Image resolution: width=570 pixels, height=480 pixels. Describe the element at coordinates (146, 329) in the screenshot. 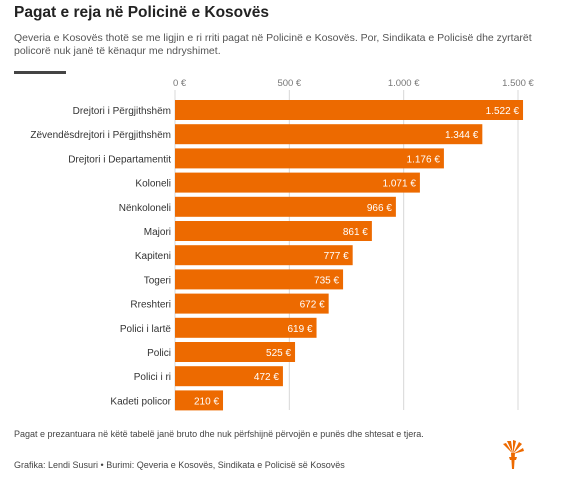

I see `category-label: Polici i lartë` at that location.